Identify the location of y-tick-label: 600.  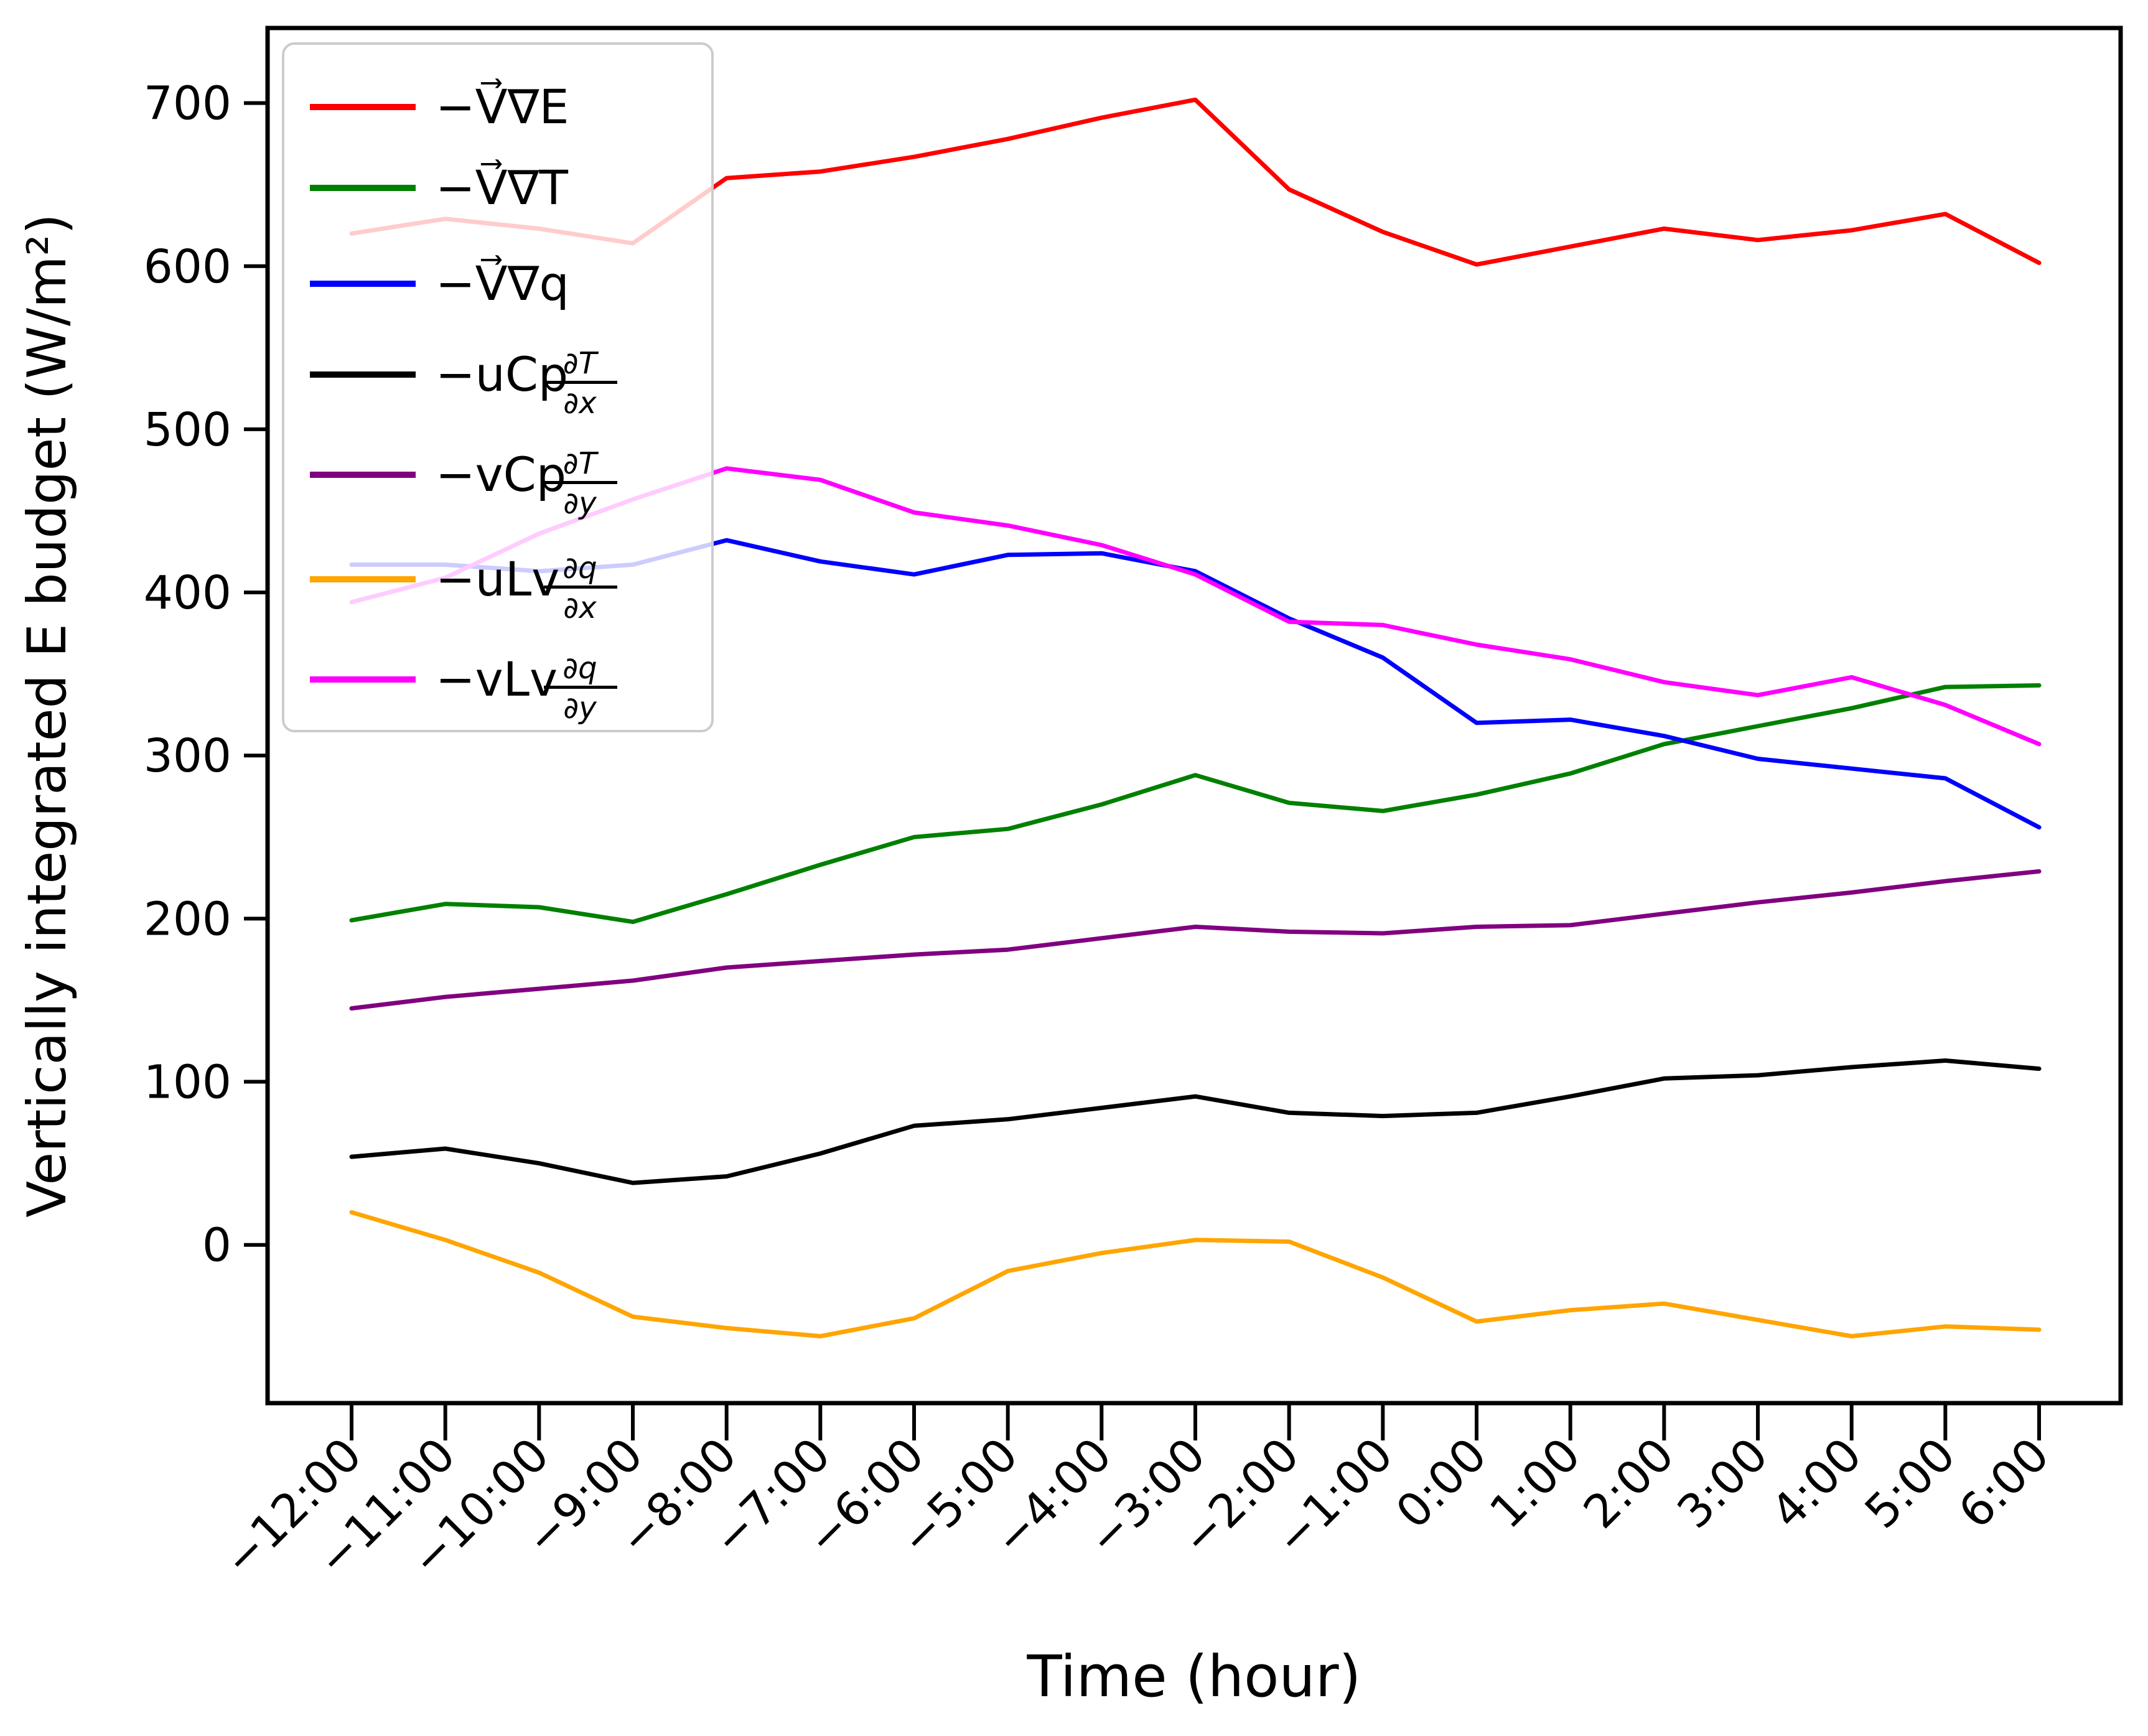
(187, 267).